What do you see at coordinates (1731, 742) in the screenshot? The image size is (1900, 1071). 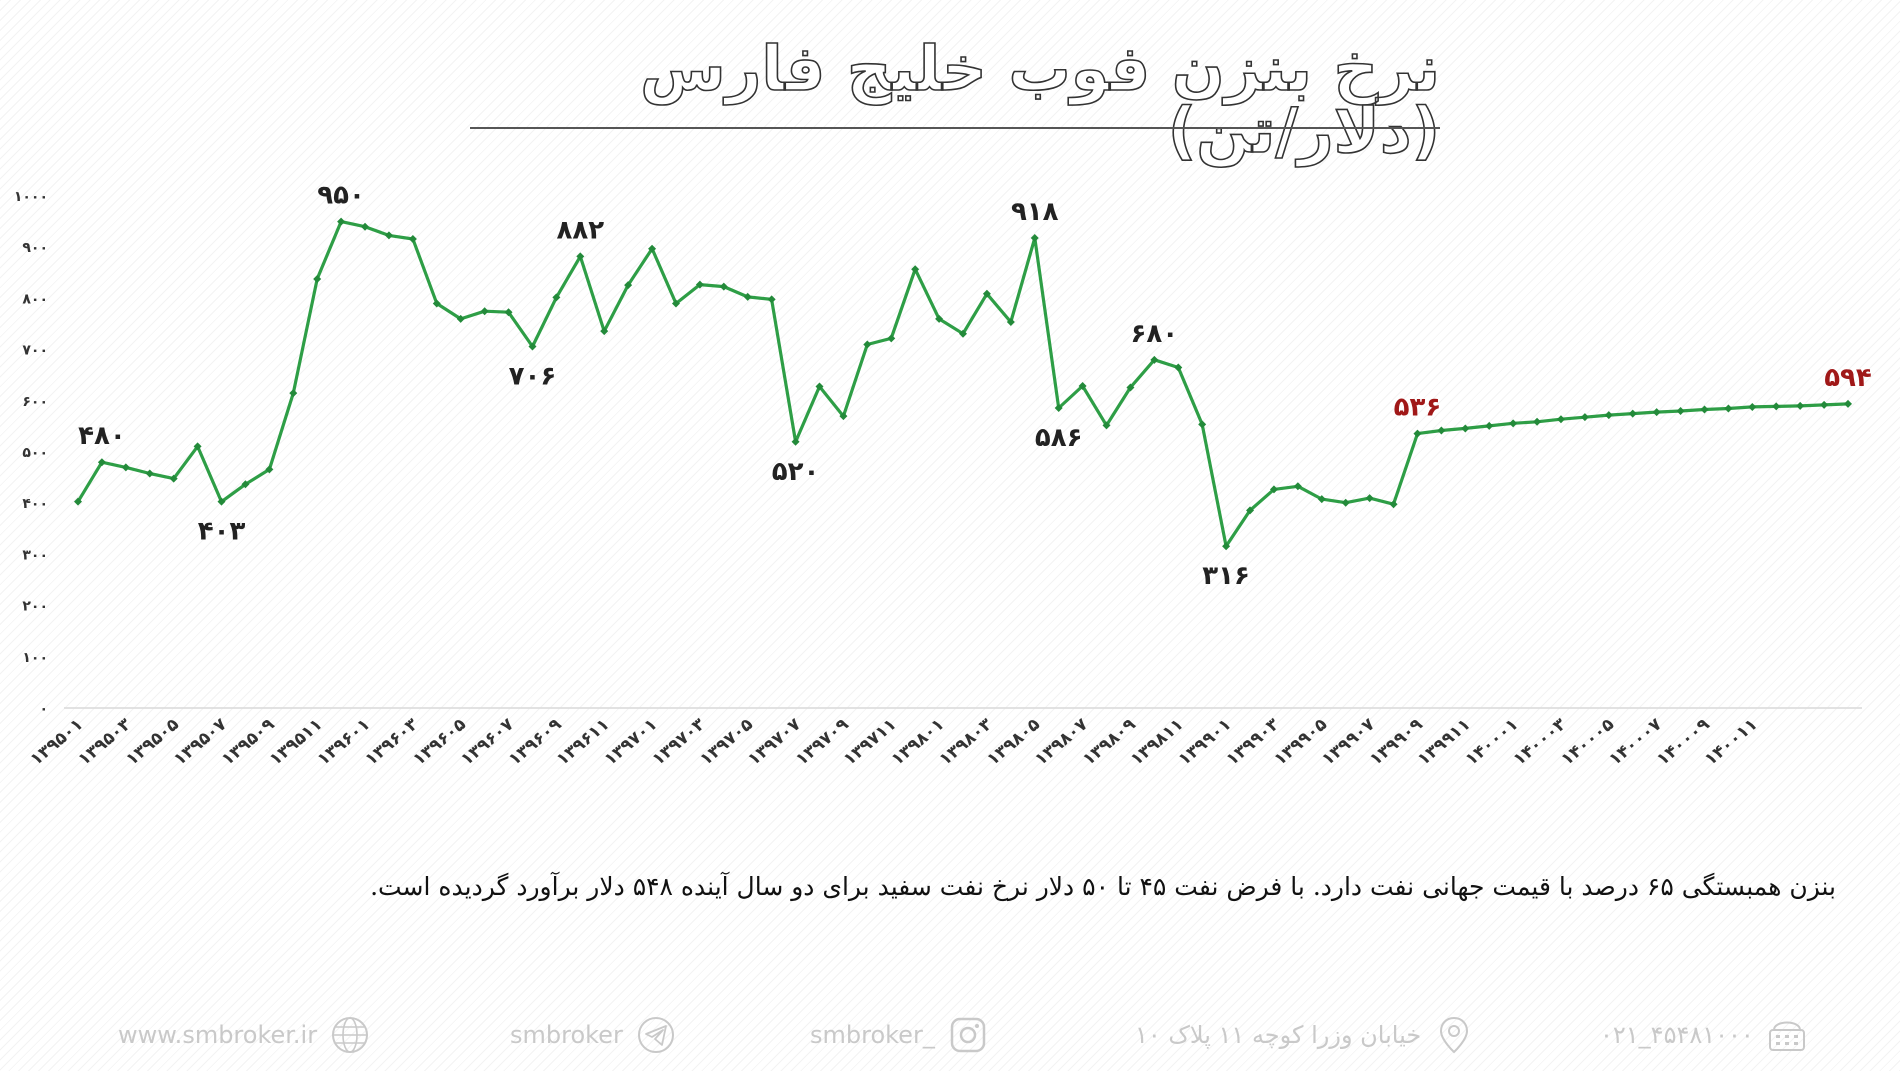 I see `x-tick-label: ۱۴۰۰۱۱` at bounding box center [1731, 742].